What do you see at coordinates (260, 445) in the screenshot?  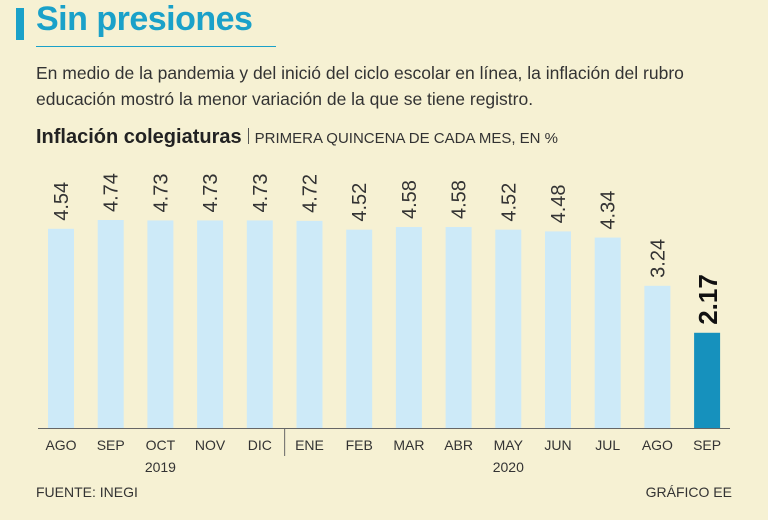 I see `x-tick-label: DIC` at bounding box center [260, 445].